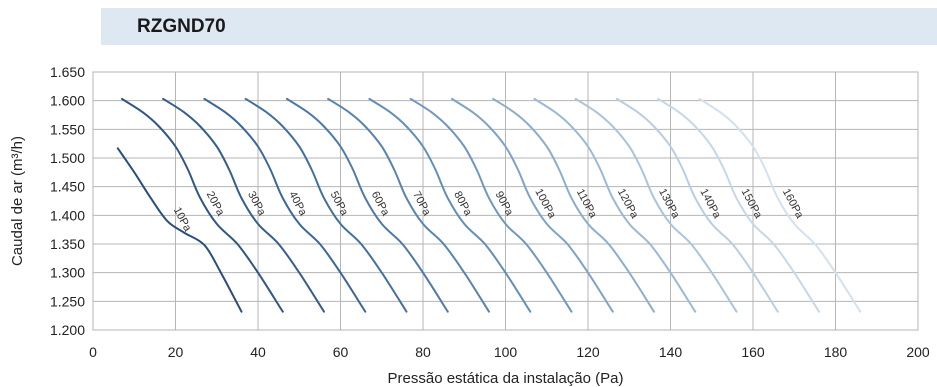 The width and height of the screenshot is (937, 387). What do you see at coordinates (836, 352) in the screenshot?
I see `x-tick-label: 180` at bounding box center [836, 352].